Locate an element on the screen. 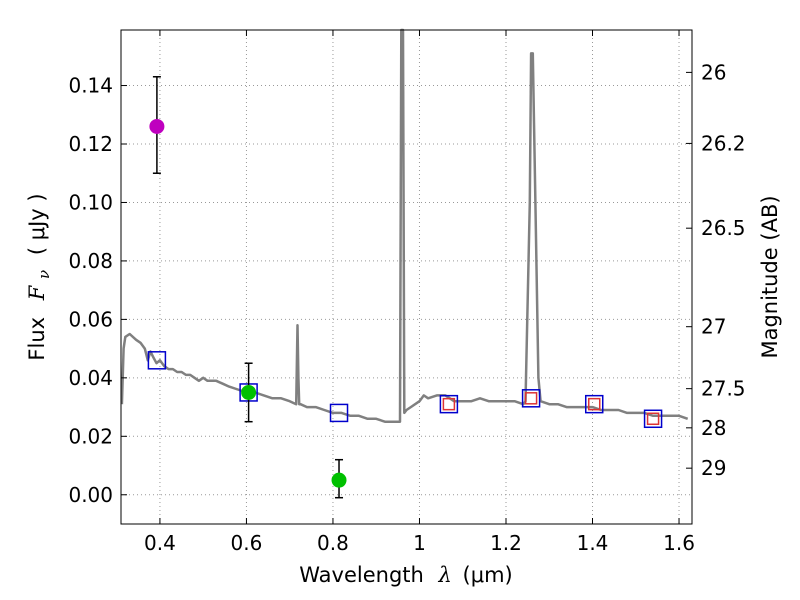 The width and height of the screenshot is (800, 600). y-tick-label: 0.06 is located at coordinates (90, 319).